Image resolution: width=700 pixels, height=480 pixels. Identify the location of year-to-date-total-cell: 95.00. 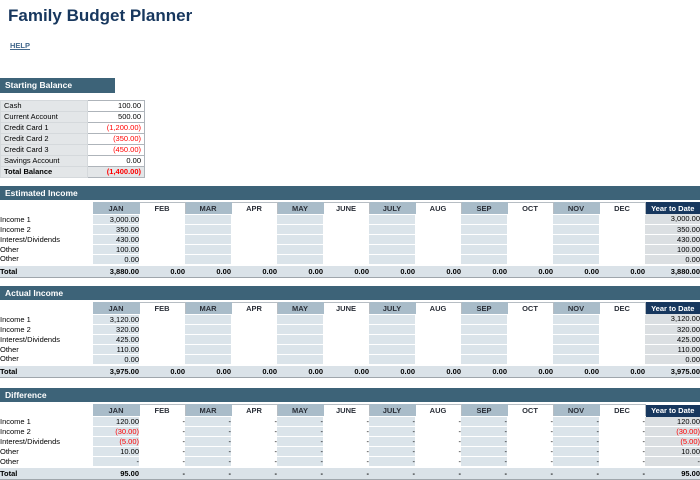
(672, 473).